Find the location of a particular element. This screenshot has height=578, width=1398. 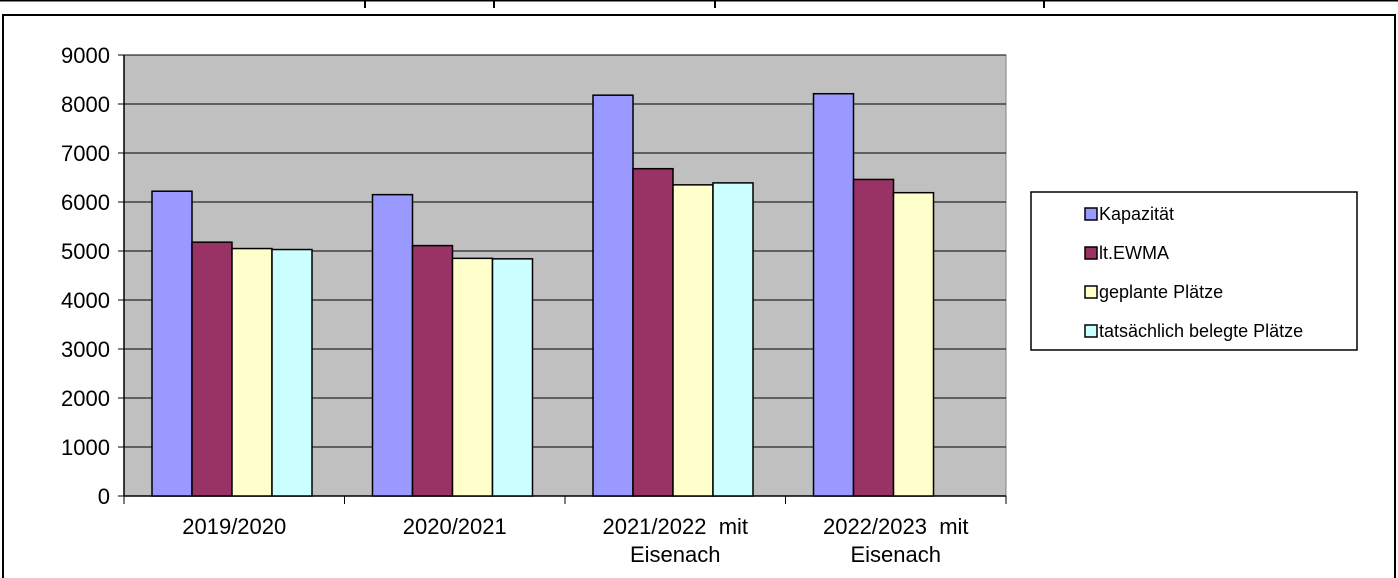

x-tick-label: 2019/2020 is located at coordinates (234, 526).